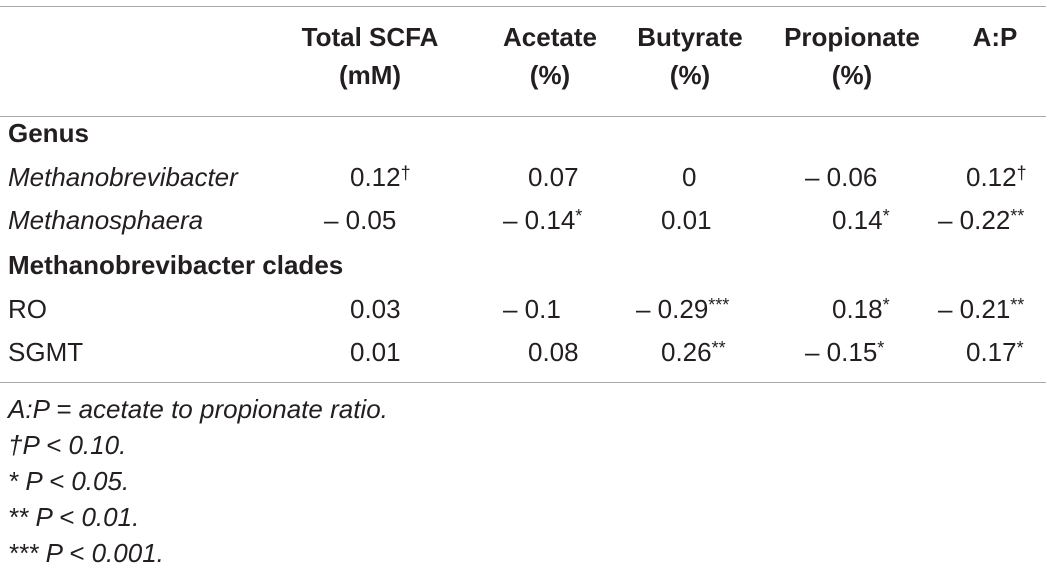  What do you see at coordinates (106, 220) in the screenshot?
I see `row-label: Methanosphaera` at bounding box center [106, 220].